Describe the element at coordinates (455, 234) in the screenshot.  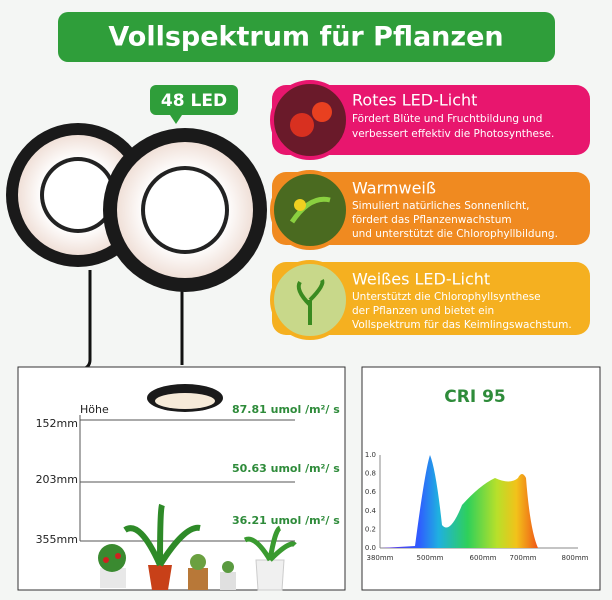
I see `feature-text: und unterstützt die Chlorophyllbildung.` at that location.